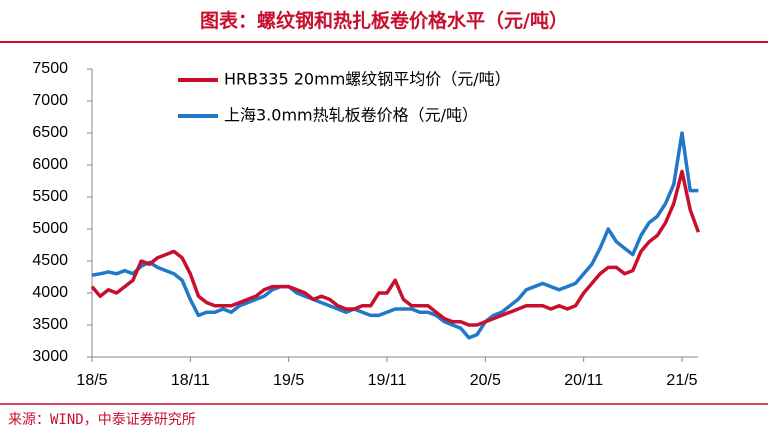  Describe the element at coordinates (50, 164) in the screenshot. I see `y-tick-label: 6000` at that location.